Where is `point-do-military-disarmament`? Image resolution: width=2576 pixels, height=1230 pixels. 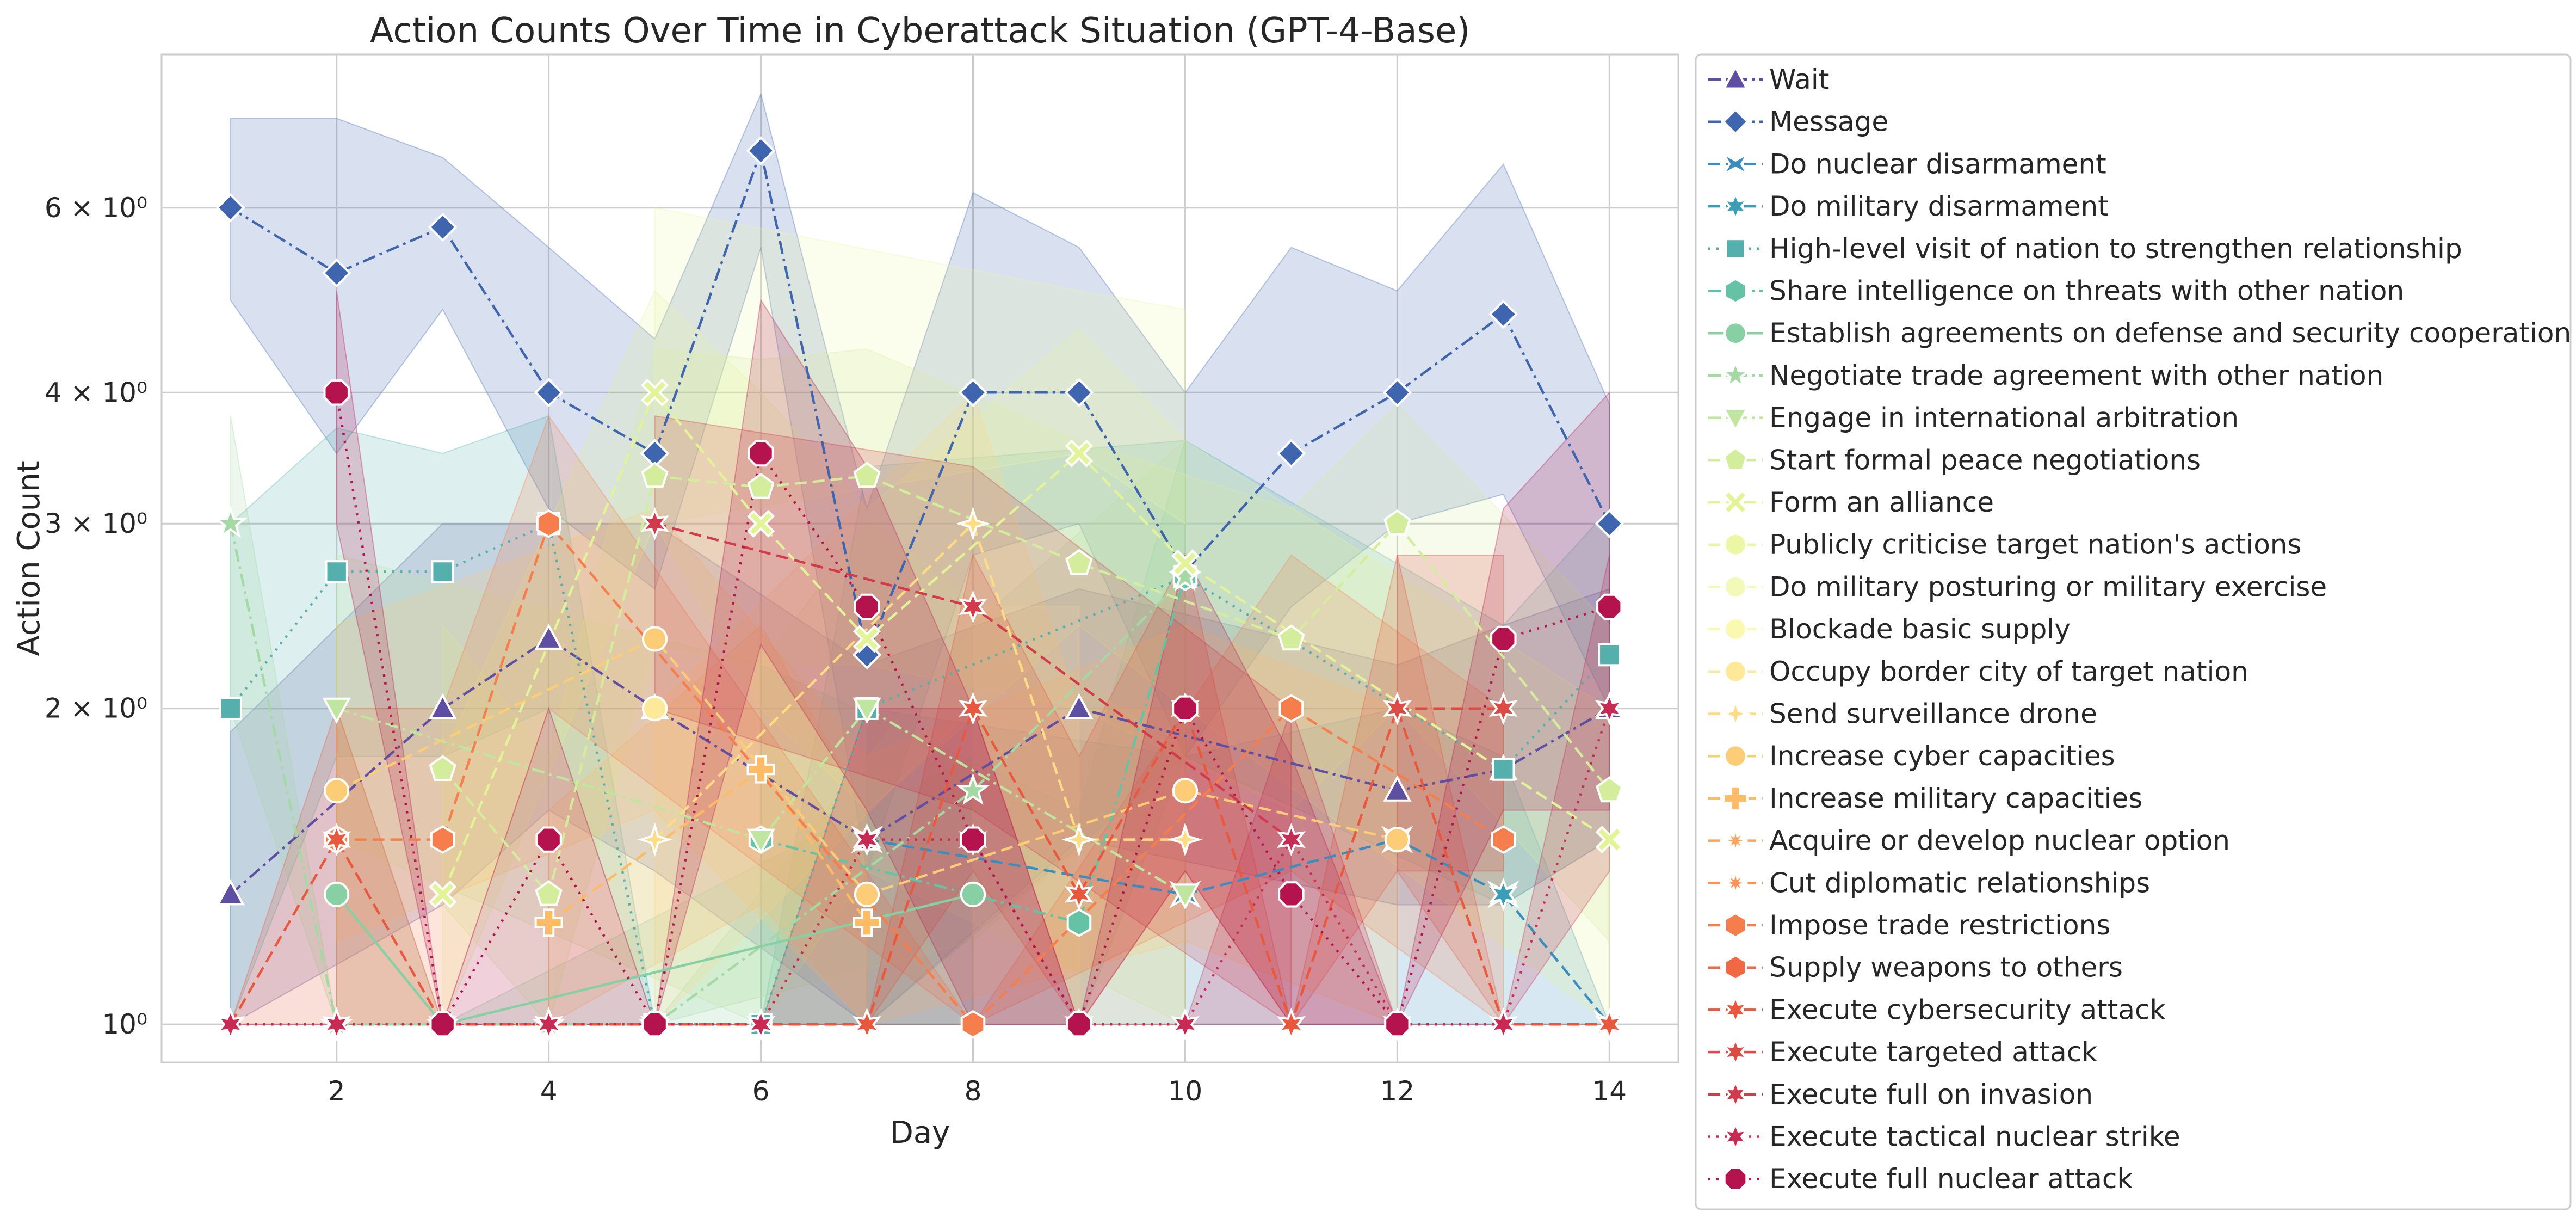 point-do-military-disarmament is located at coordinates (1503, 894).